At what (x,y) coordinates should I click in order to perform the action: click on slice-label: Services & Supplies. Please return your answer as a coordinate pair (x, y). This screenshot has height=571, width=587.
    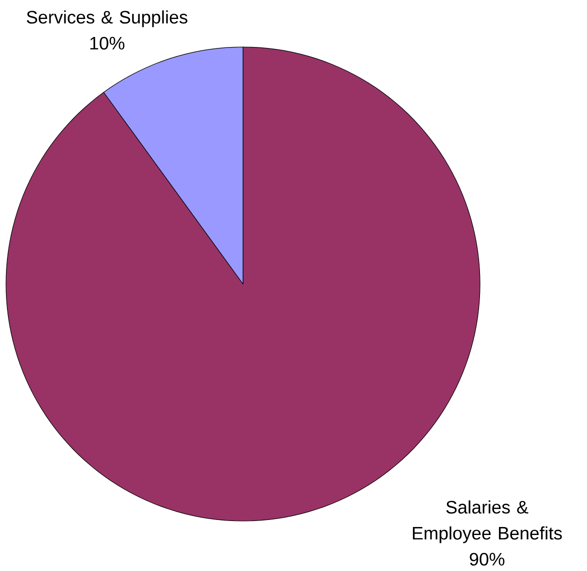
    Looking at the image, I should click on (107, 19).